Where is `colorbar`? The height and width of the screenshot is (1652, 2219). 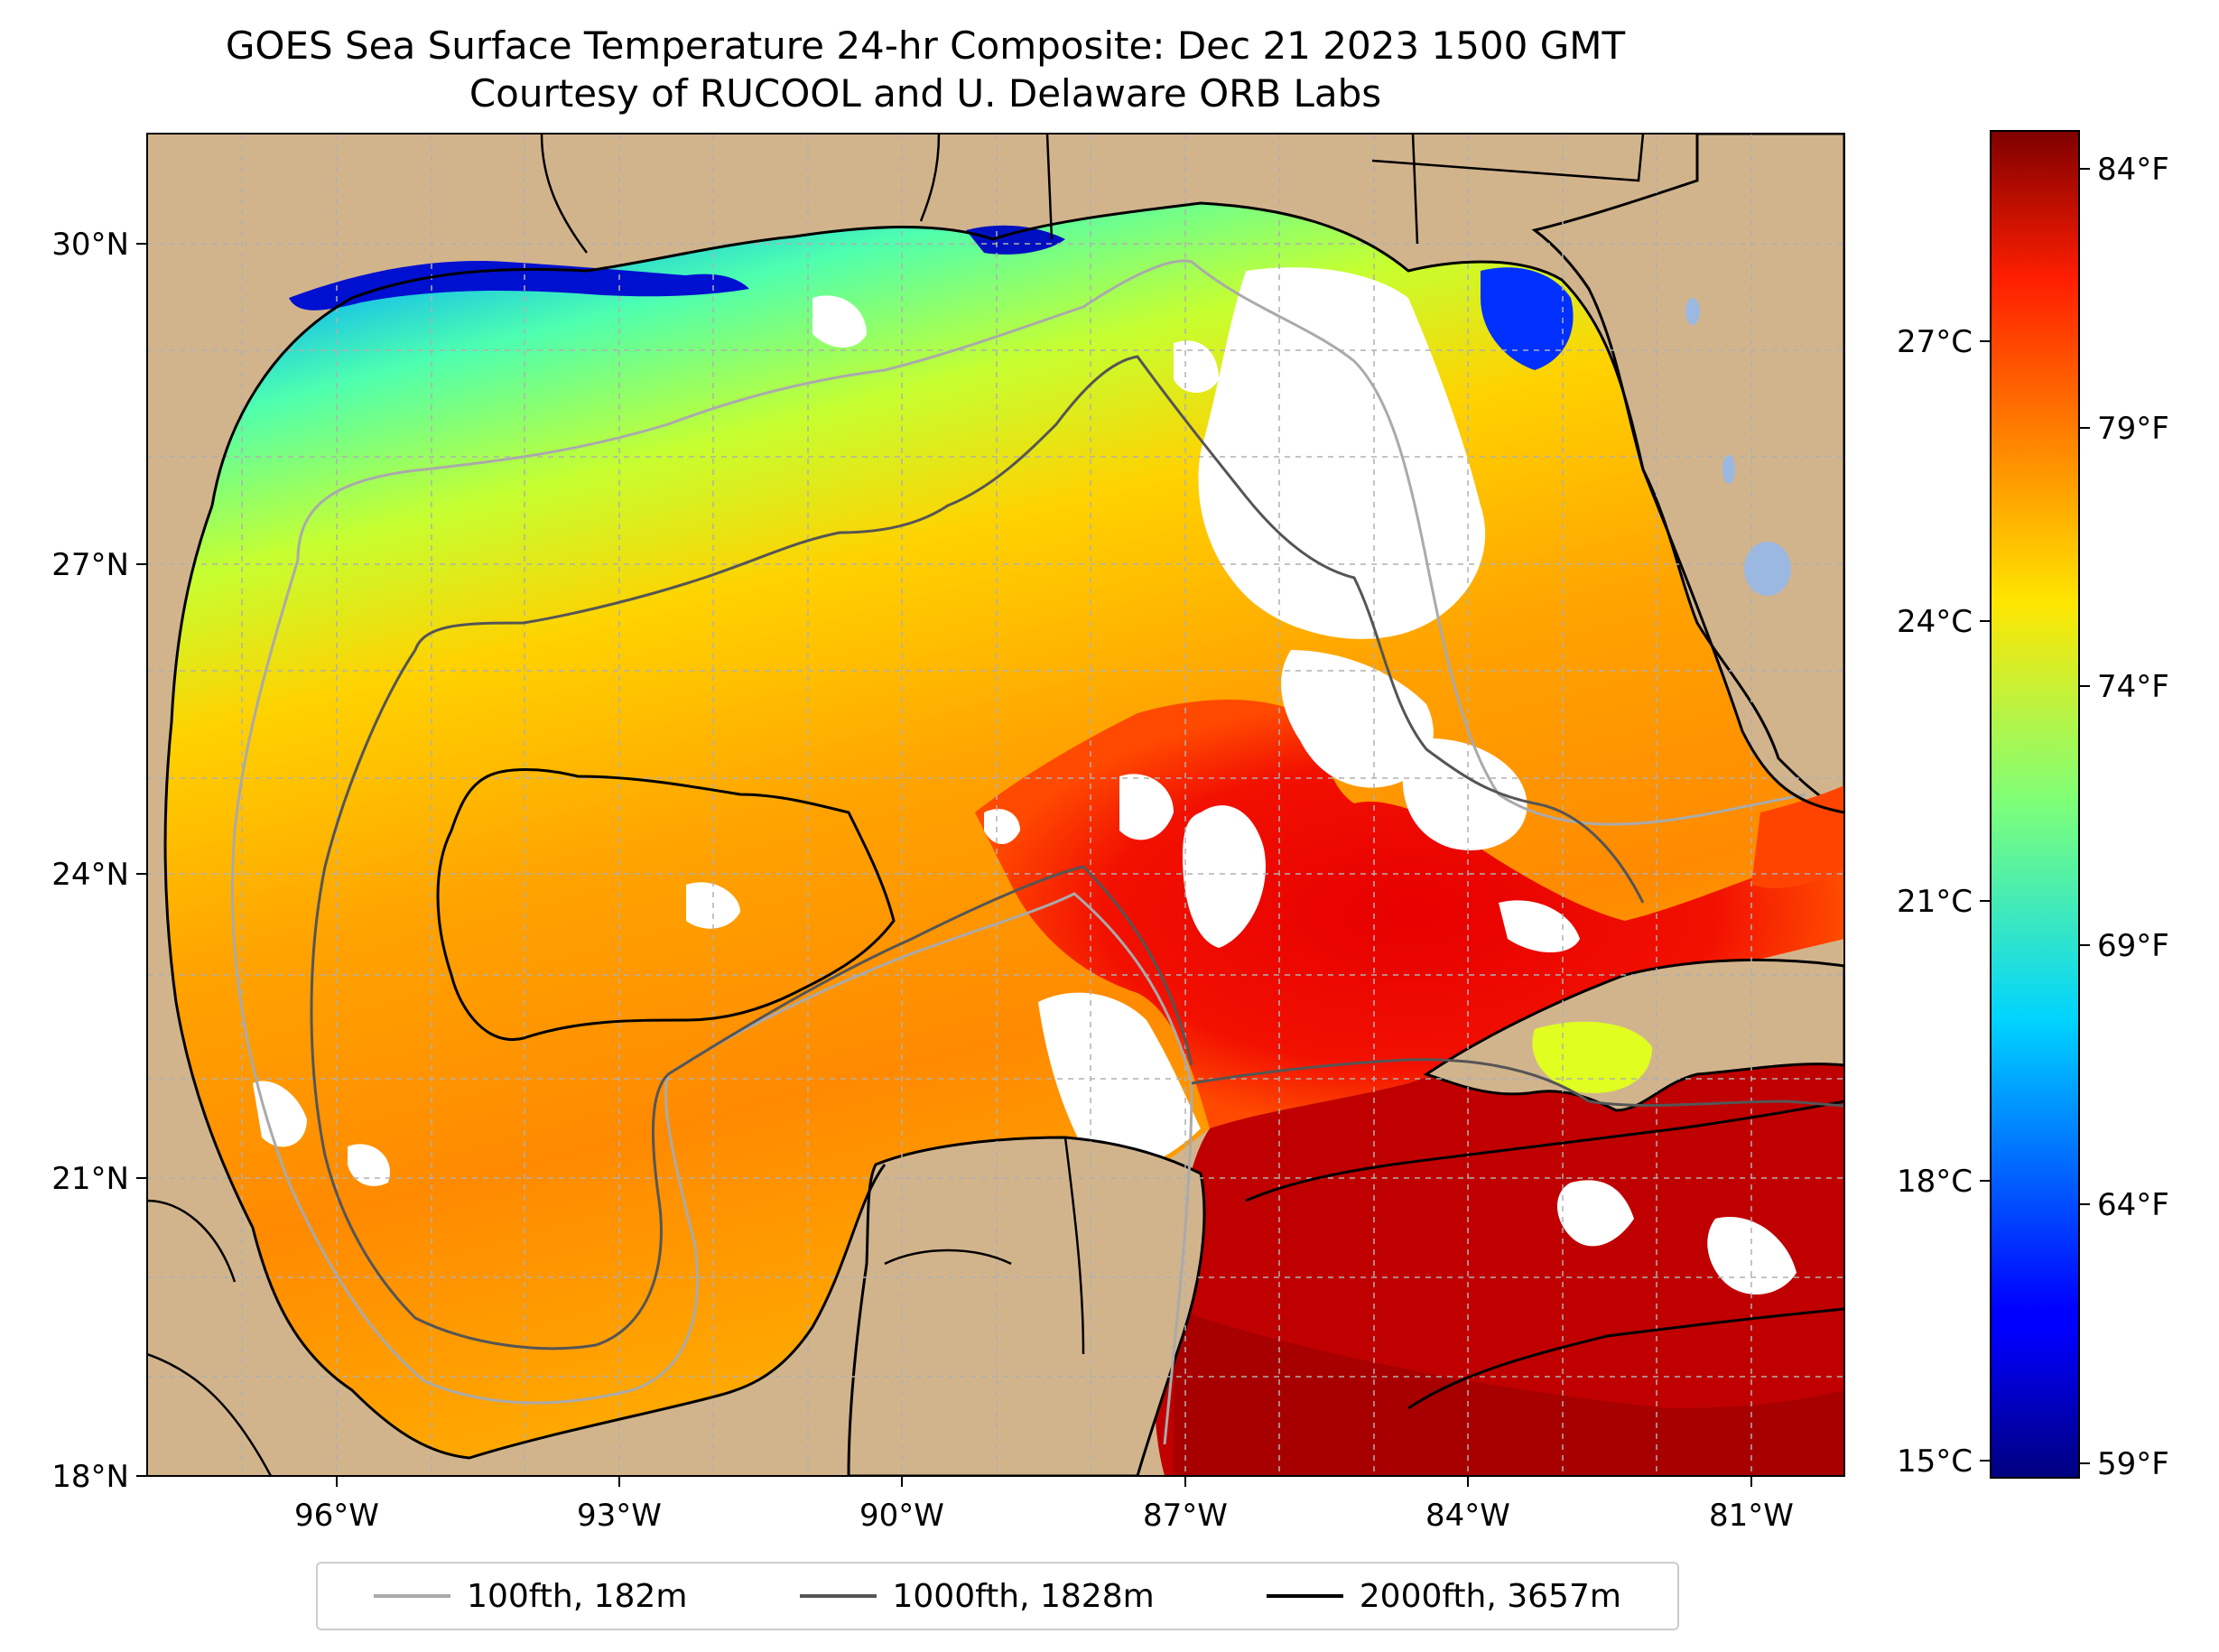 colorbar is located at coordinates (2035, 804).